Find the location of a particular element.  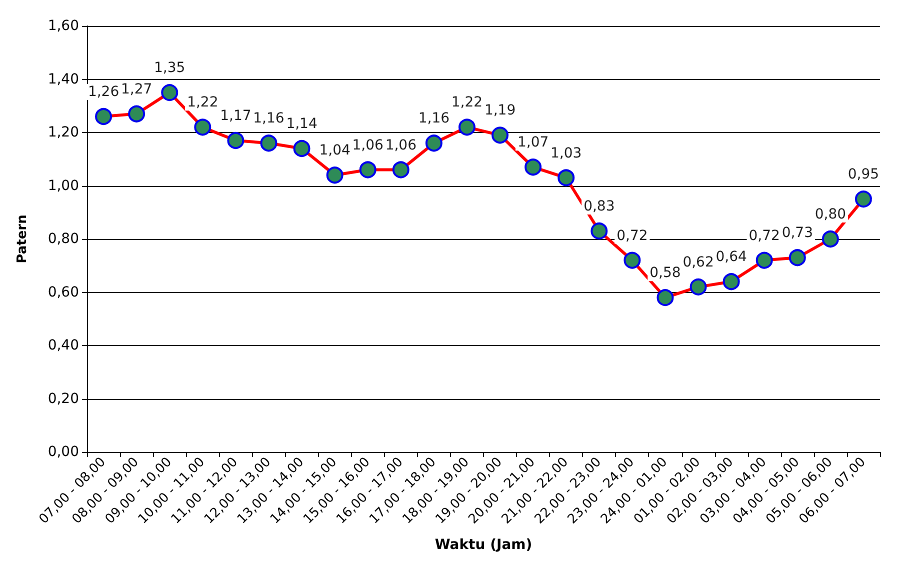

data-label: 0,62 is located at coordinates (698, 262).